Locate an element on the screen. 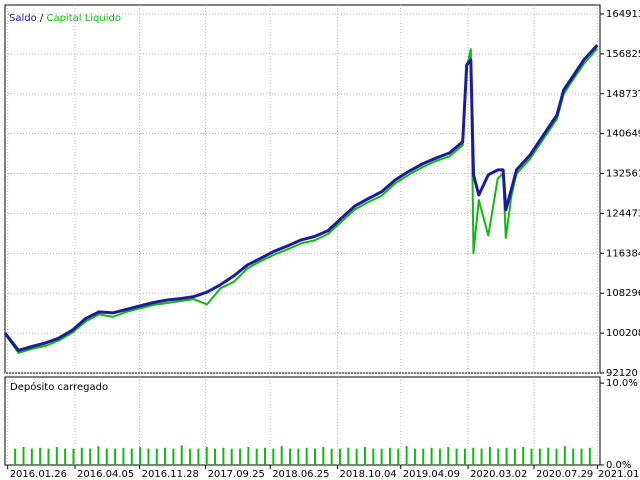 The height and width of the screenshot is (480, 640). legend-entry: Saldo is located at coordinates (23, 18).